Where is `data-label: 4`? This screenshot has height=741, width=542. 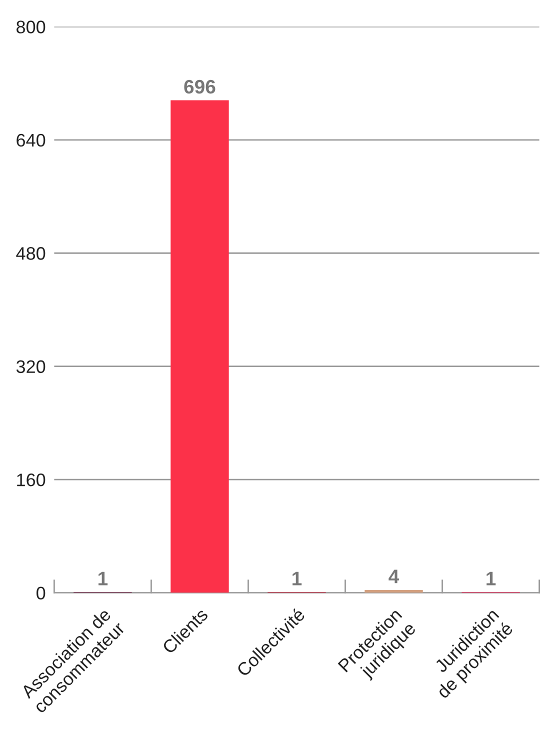 data-label: 4 is located at coordinates (394, 577).